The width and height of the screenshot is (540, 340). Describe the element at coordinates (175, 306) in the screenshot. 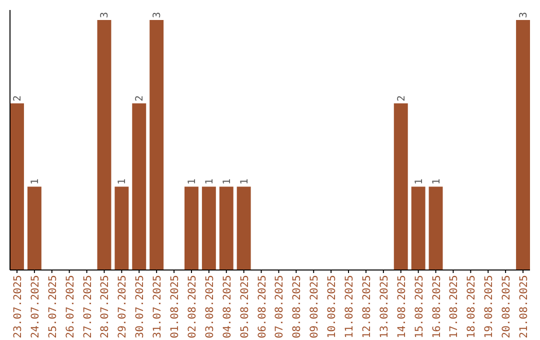

I see `x-tick-label: 01.08.2025` at that location.